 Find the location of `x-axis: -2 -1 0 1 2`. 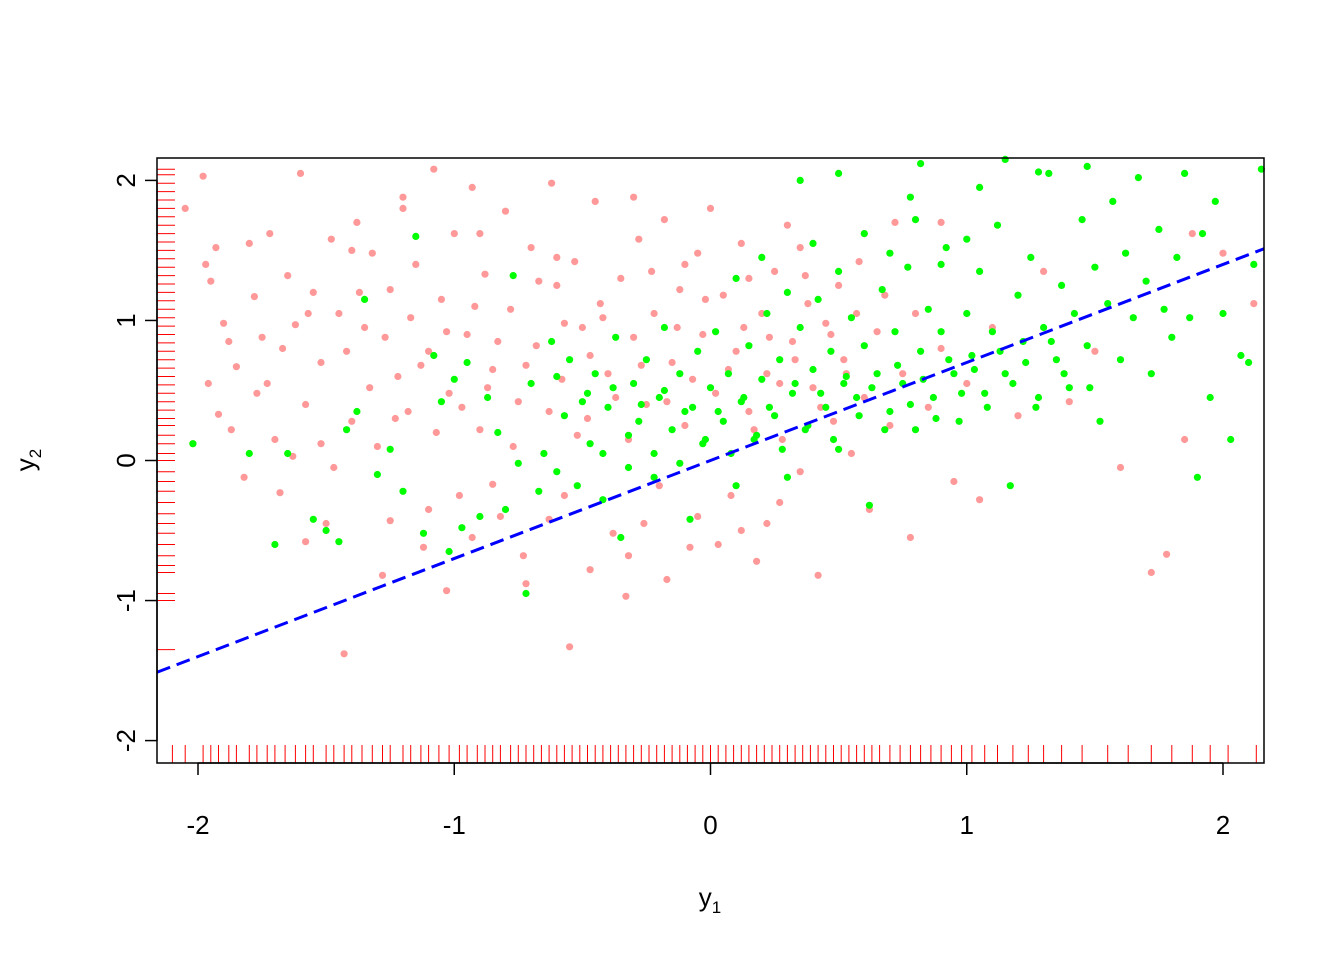

x-axis: -2 -1 0 1 2 is located at coordinates (708, 801).